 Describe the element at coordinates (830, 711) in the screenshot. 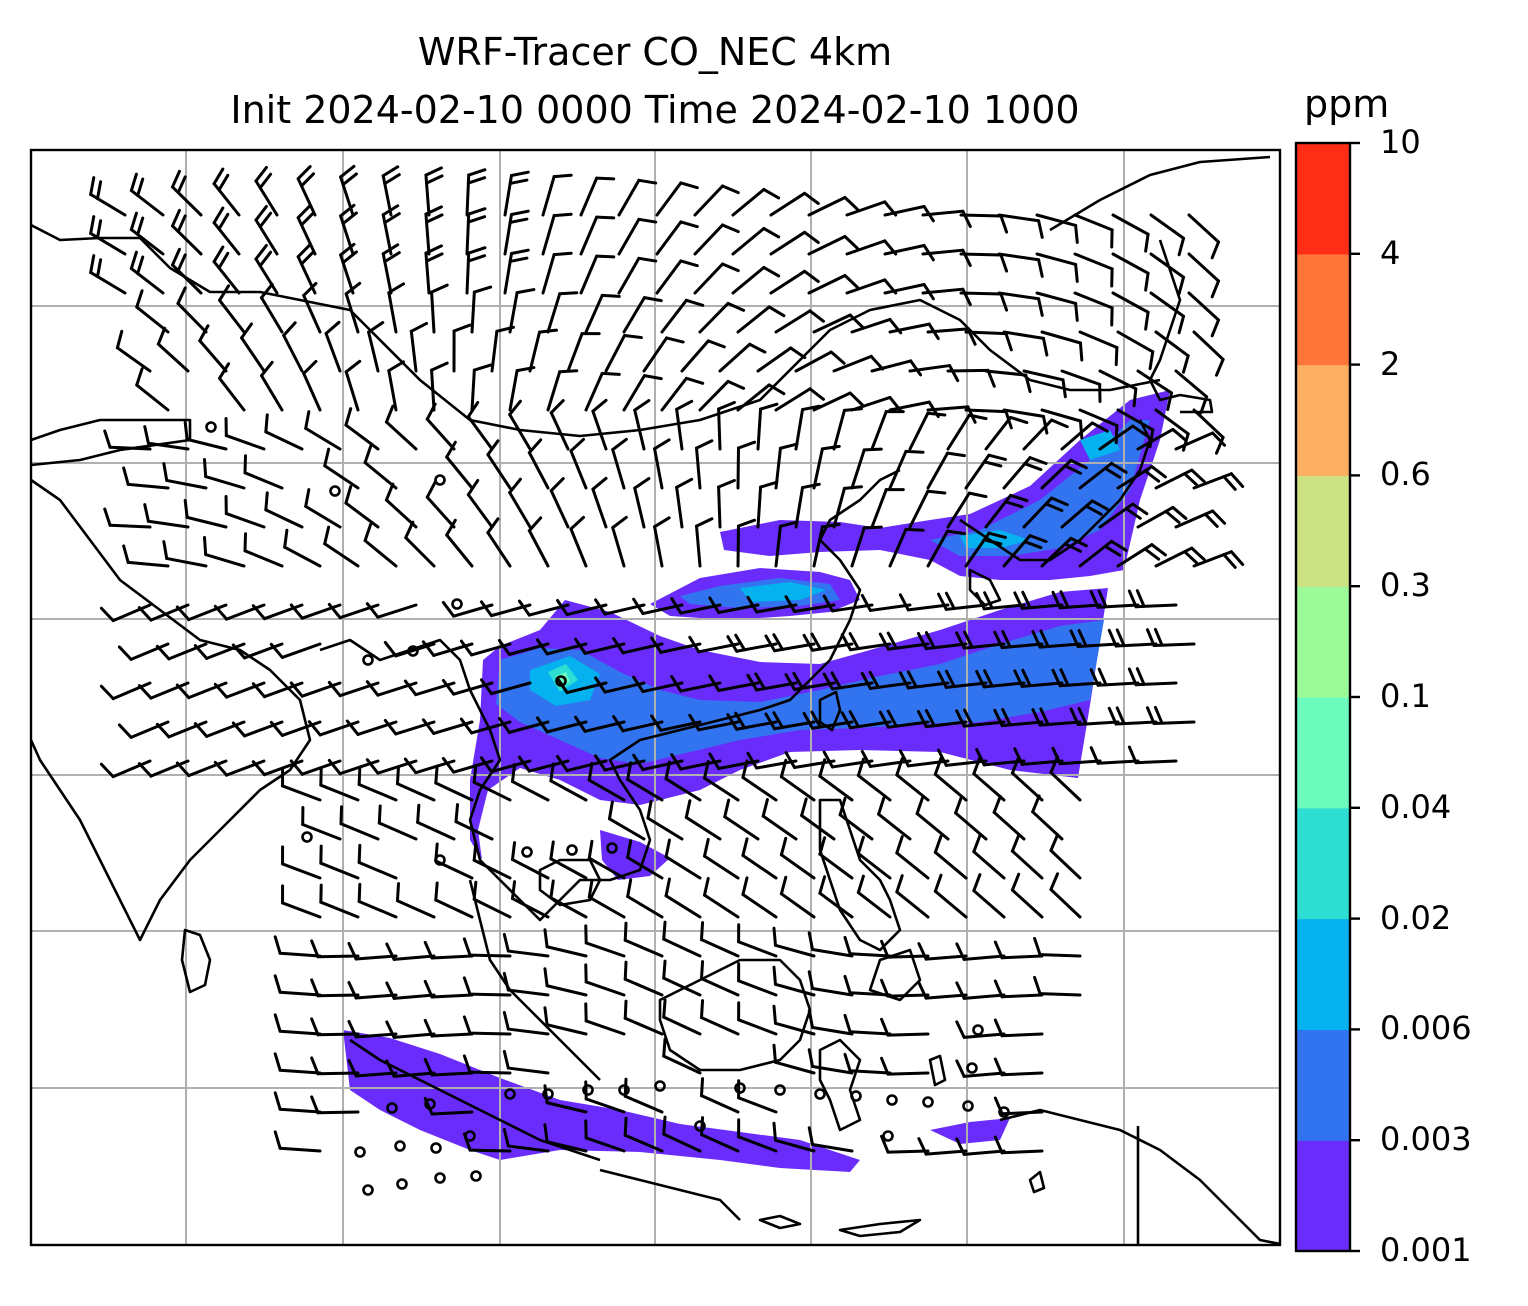

I see `coastline-taiwan` at that location.